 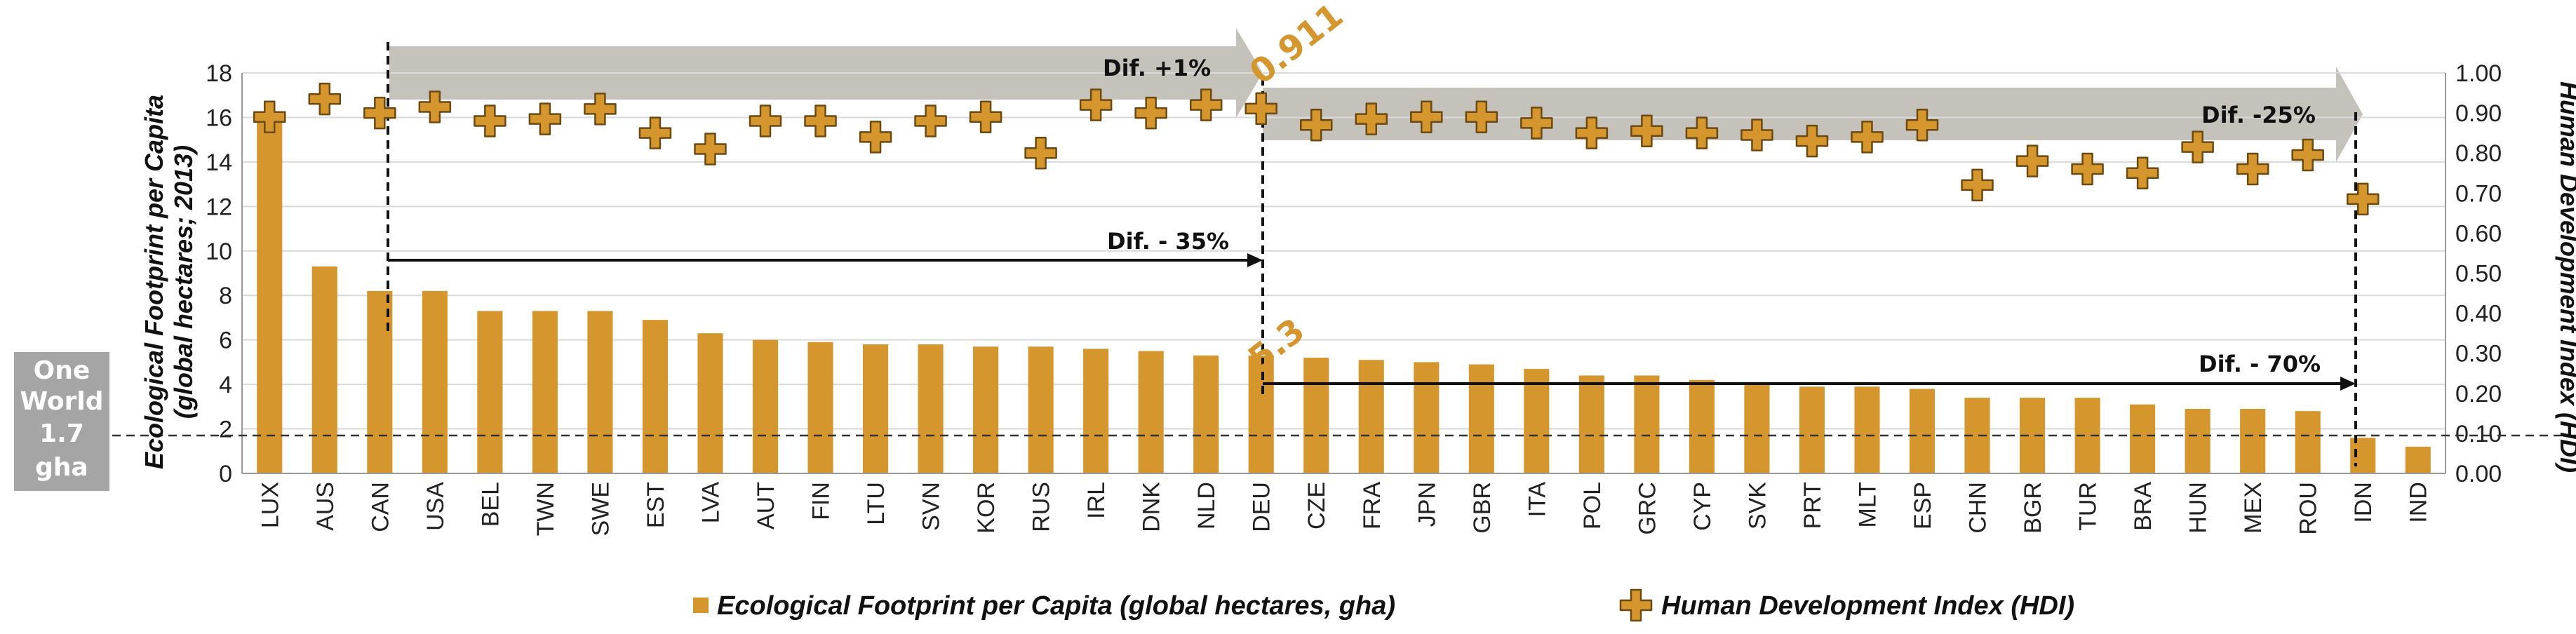 What do you see at coordinates (226, 385) in the screenshot?
I see `left-tick-label: 4` at bounding box center [226, 385].